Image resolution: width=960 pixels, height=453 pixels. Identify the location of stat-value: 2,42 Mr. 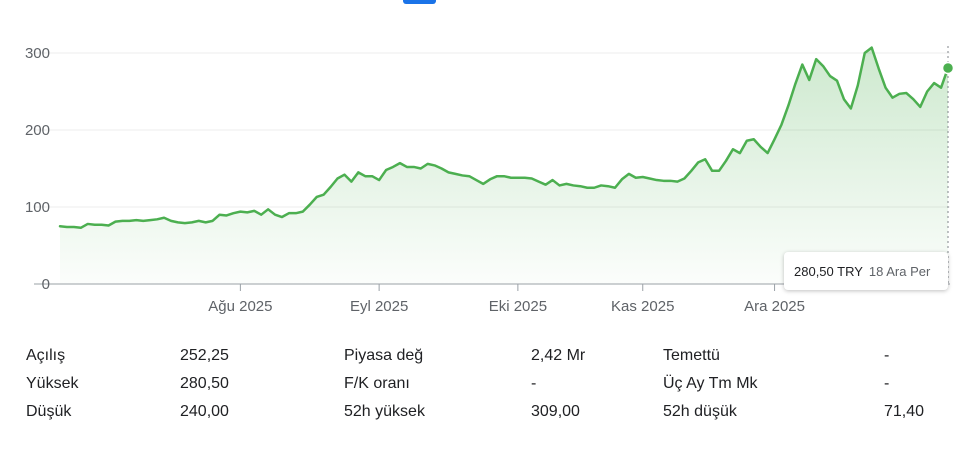
(558, 355).